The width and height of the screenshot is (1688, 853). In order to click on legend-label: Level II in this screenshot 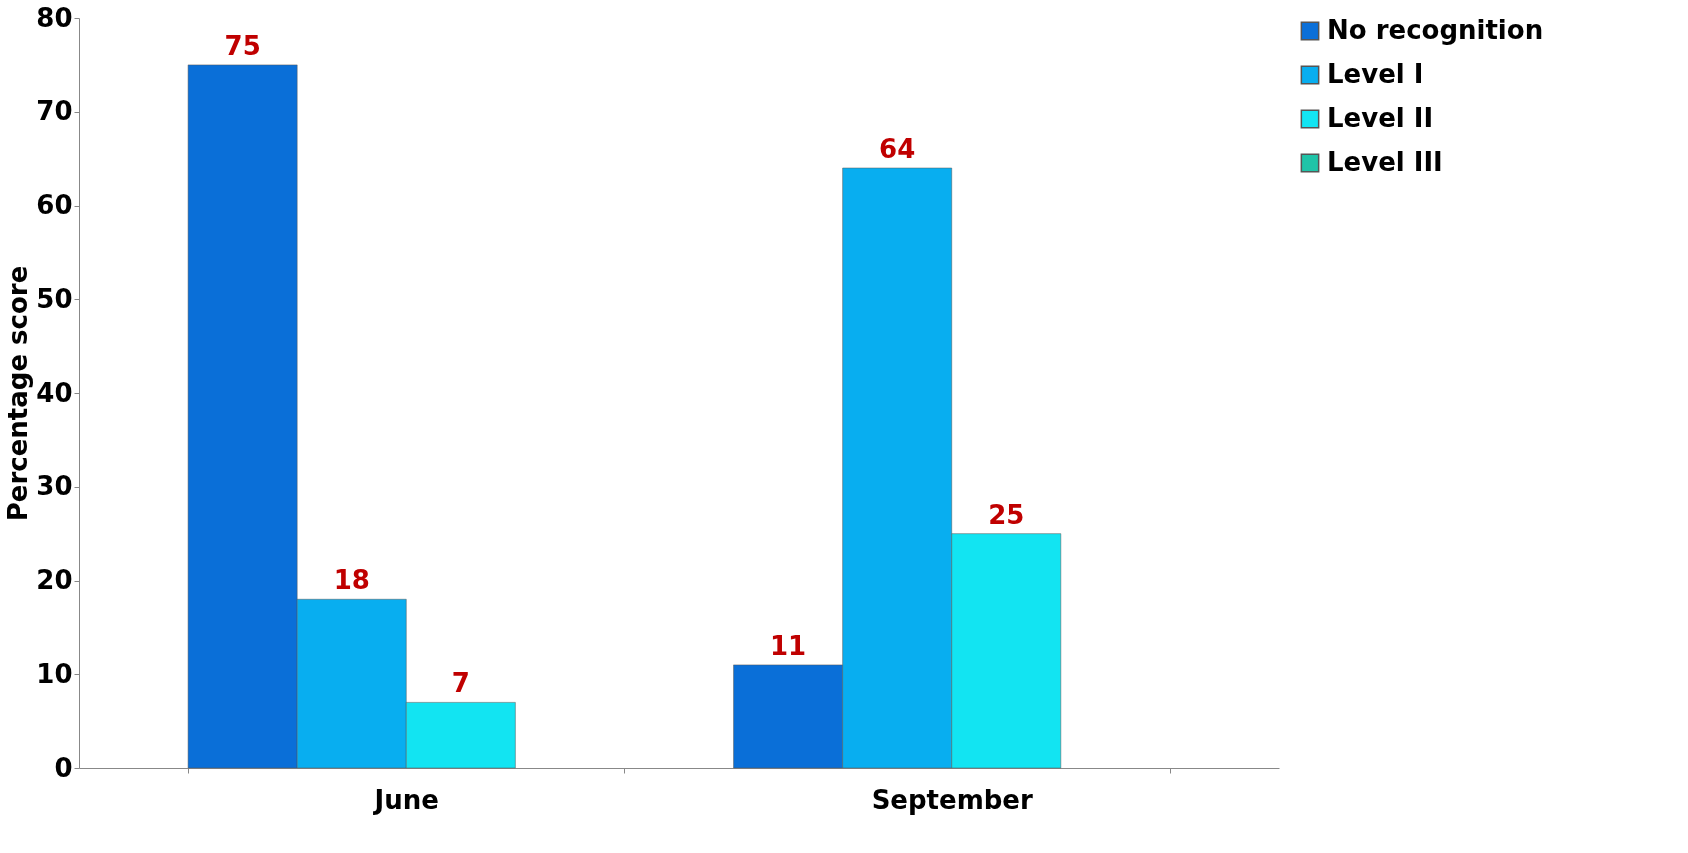, I will do `click(1380, 118)`.